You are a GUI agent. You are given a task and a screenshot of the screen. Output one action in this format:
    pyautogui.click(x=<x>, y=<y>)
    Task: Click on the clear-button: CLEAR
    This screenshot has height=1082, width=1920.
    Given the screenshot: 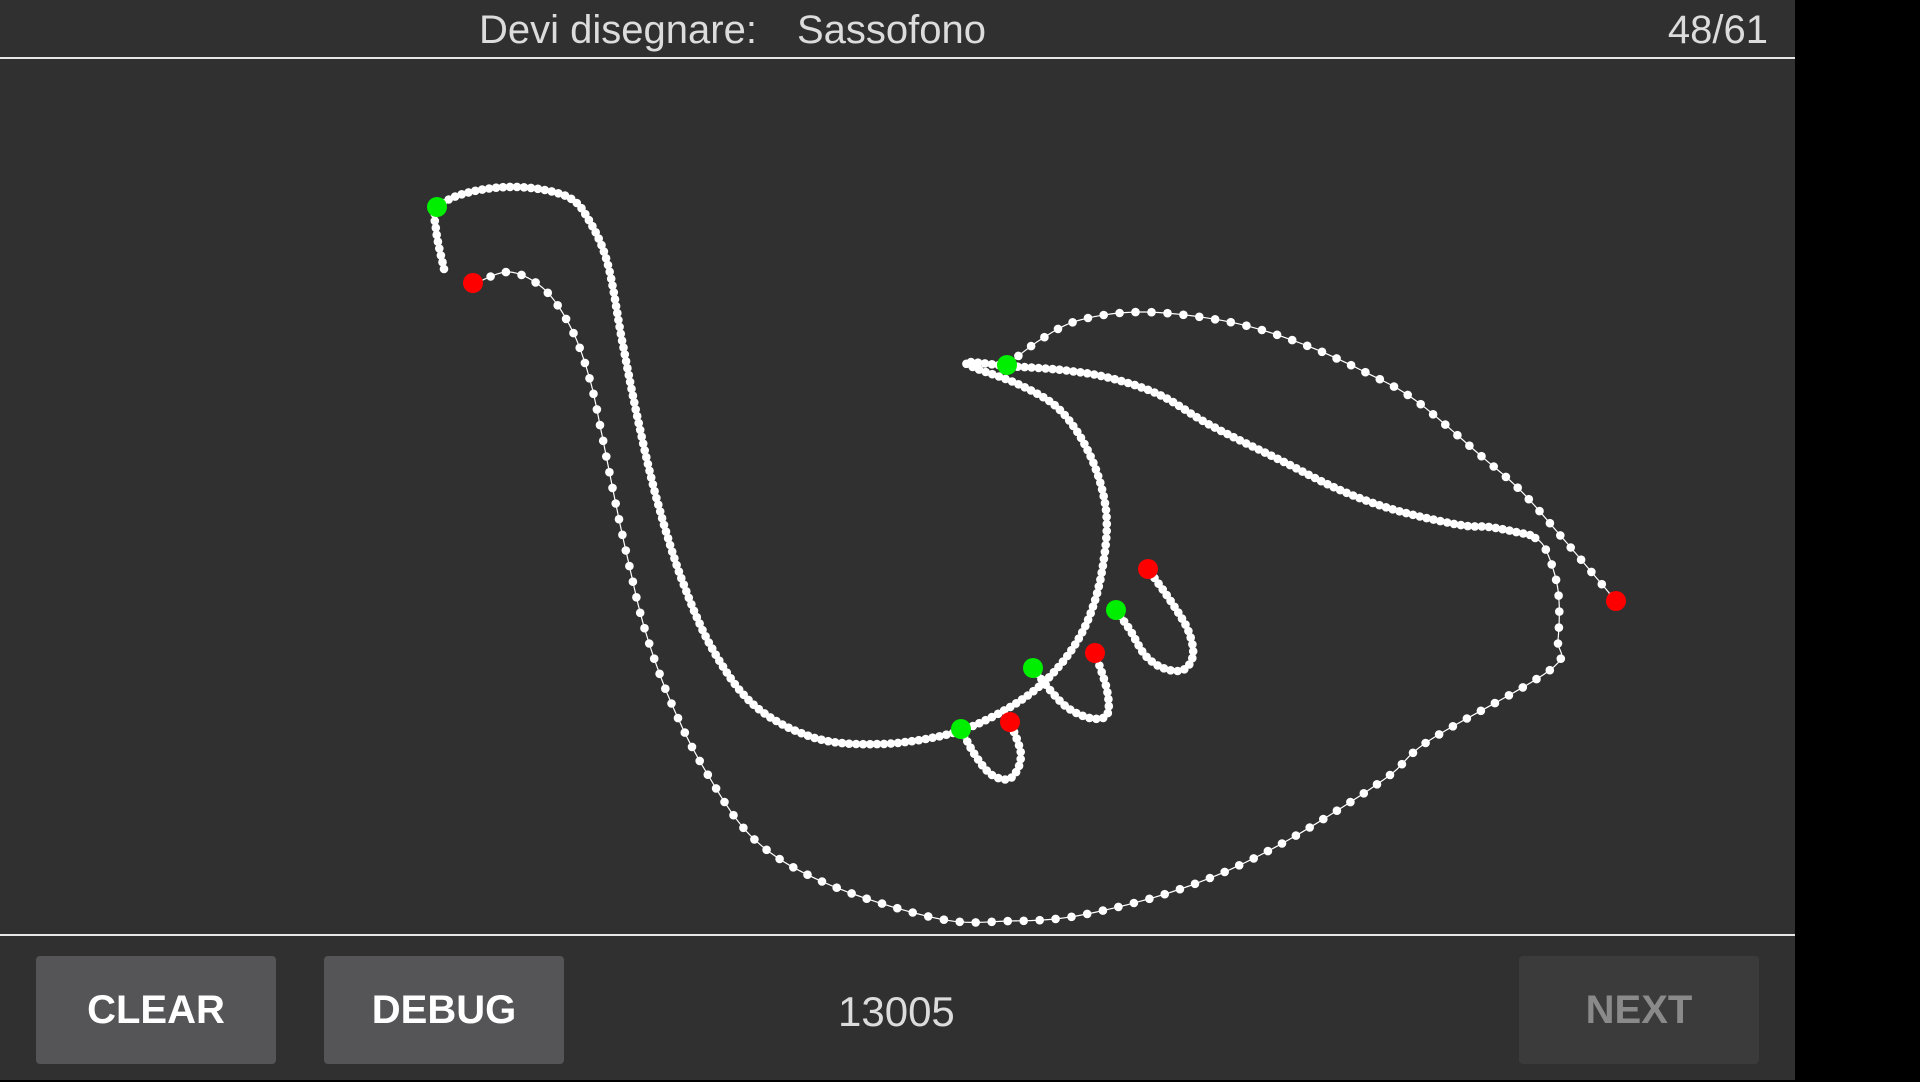 What is the action you would take?
    pyautogui.click(x=156, y=1010)
    